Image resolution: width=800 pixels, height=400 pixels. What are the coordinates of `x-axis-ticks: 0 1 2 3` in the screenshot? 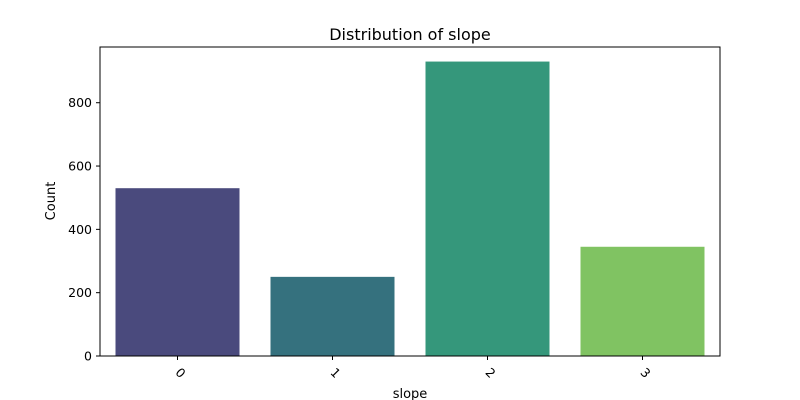 It's located at (413, 368).